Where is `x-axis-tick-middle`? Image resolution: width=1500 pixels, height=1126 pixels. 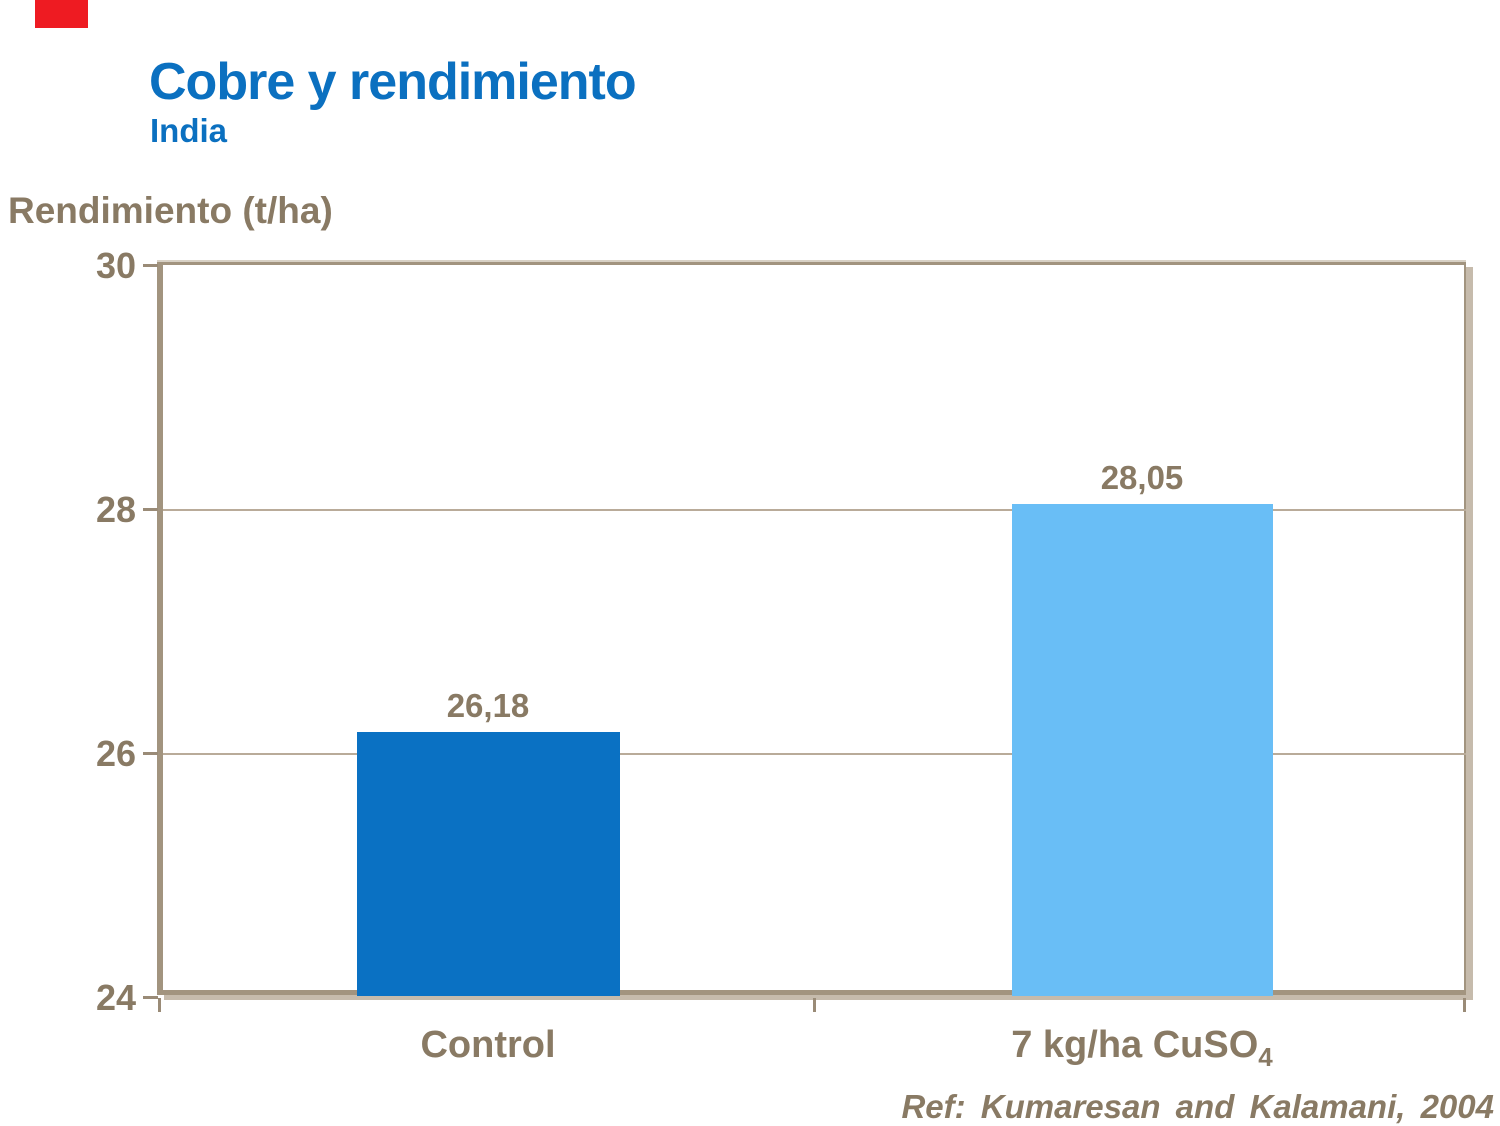 x-axis-tick-middle is located at coordinates (814, 1005).